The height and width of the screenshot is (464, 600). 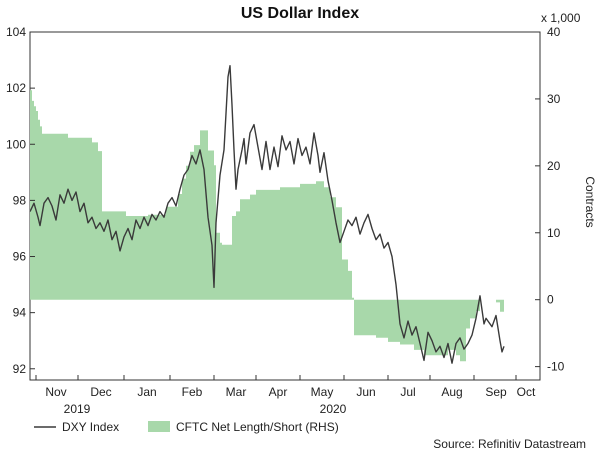 What do you see at coordinates (146, 392) in the screenshot?
I see `month-label-jan: Jan` at bounding box center [146, 392].